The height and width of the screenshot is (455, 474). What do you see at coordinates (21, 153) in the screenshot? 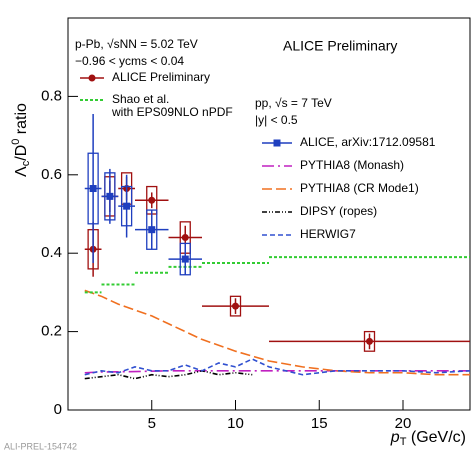
I see `y-label-part: /D` at bounding box center [21, 153].